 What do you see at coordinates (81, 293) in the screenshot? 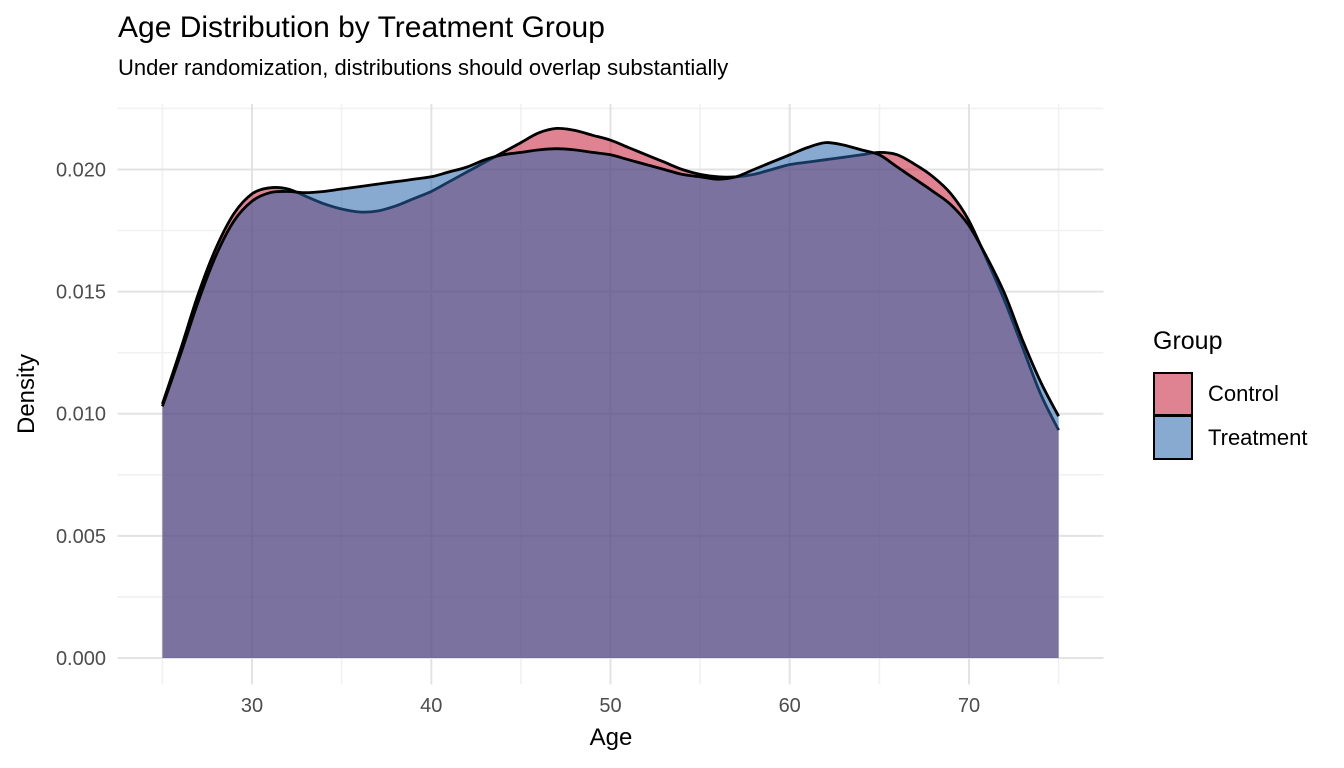
I see `y-tick-label: 0.015` at bounding box center [81, 293].